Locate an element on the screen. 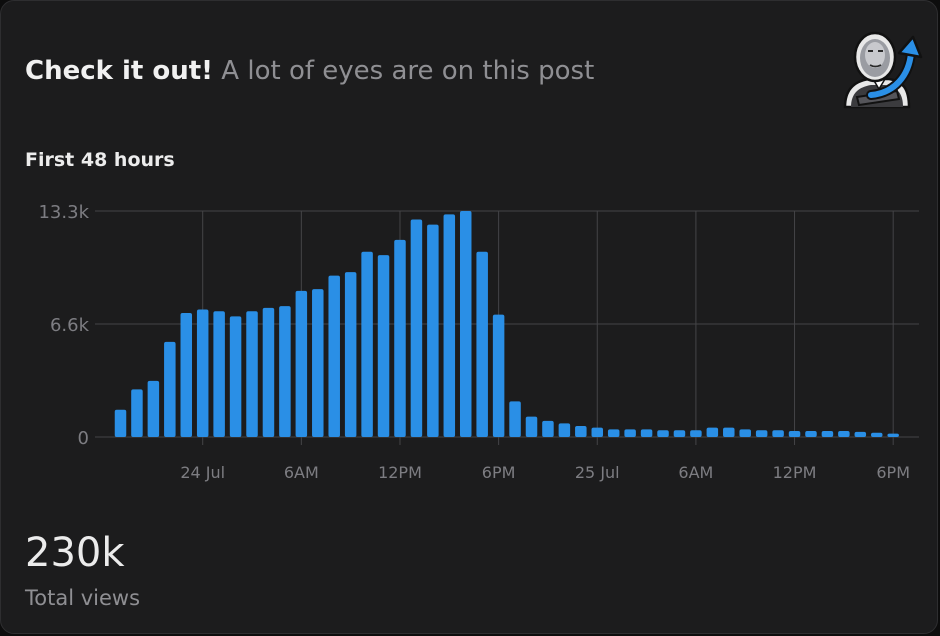 The height and width of the screenshot is (636, 940). stonks-meme-icon is located at coordinates (880, 69).